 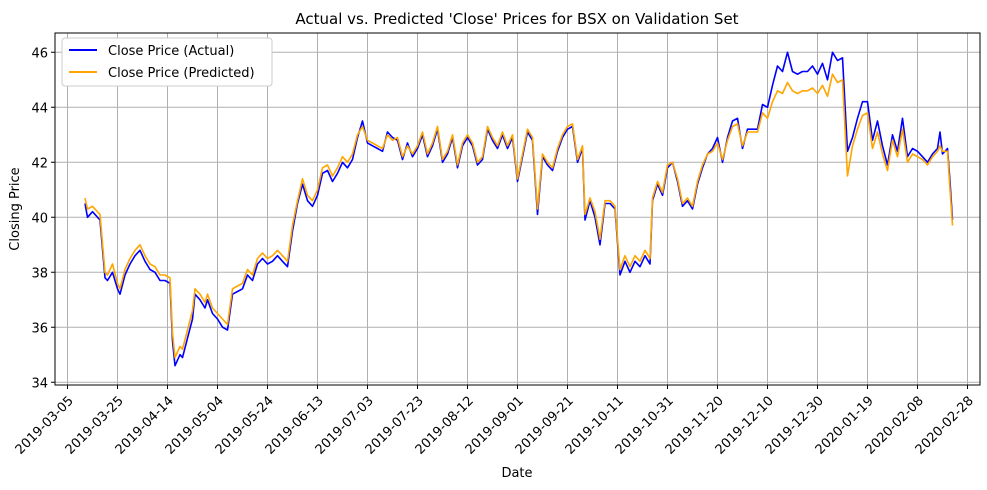 I want to click on legend-label-actual: Close Price (Actual), so click(x=171, y=51).